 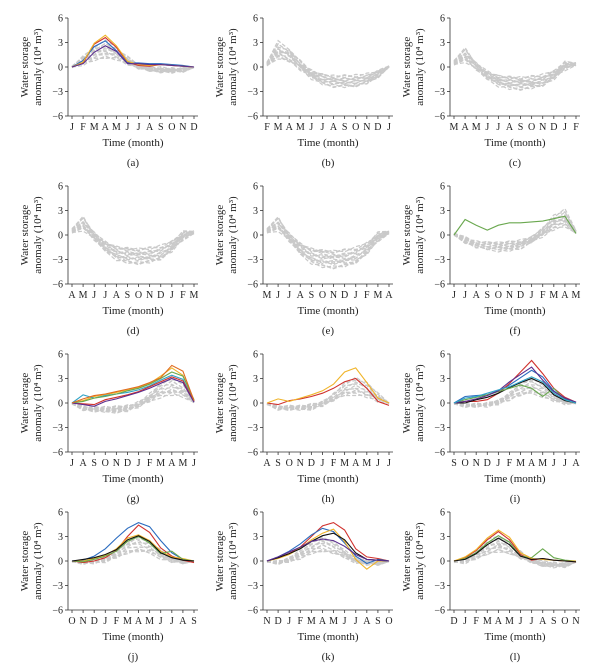 I want to click on panel-label: (b), so click(x=328, y=163).